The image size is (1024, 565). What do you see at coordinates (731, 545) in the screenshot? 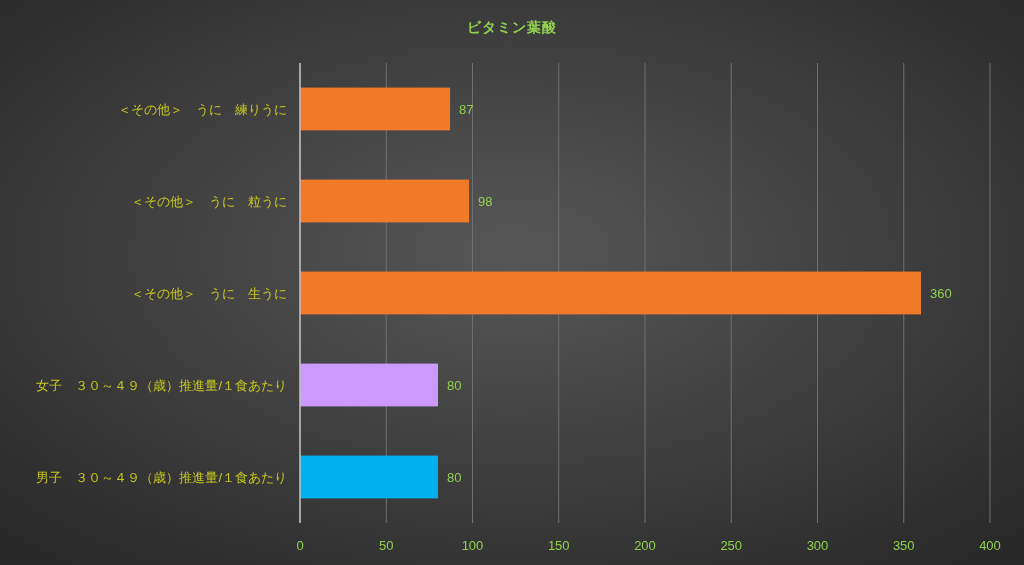
I see `x-tick-label: 250` at bounding box center [731, 545].